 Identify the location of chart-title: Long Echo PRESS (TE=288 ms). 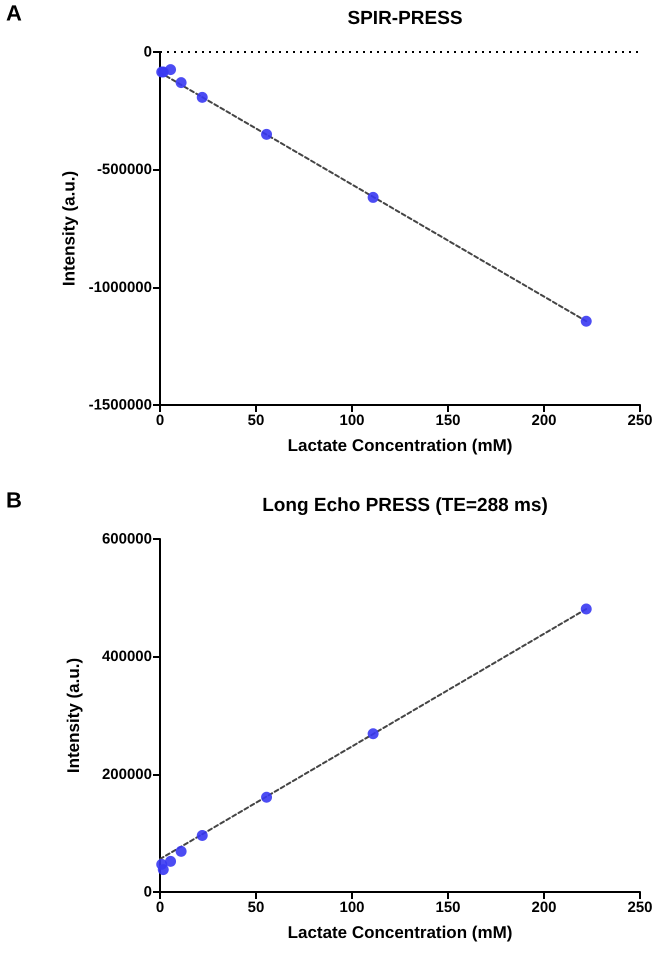
(405, 505).